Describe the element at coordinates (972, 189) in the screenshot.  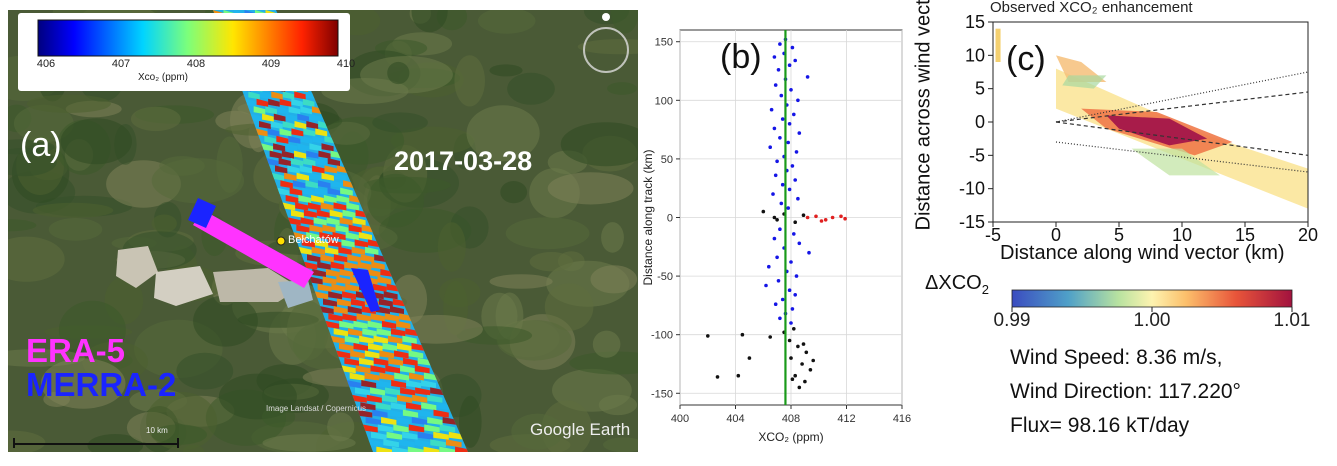
I see `y-tick-label: -10` at that location.